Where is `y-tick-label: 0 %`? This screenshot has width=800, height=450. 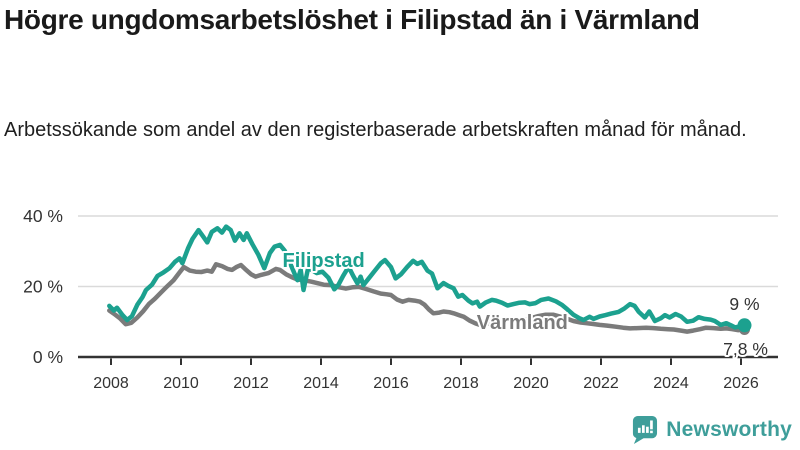 y-tick-label: 0 % is located at coordinates (48, 357).